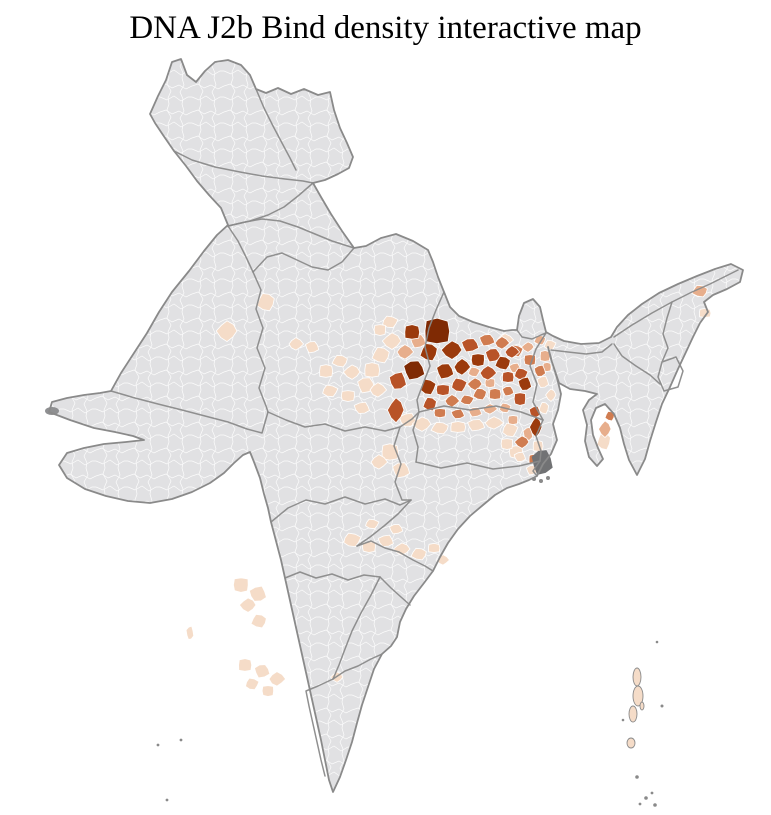 This screenshot has width=771, height=815. I want to click on rann-marsh-area, so click(52, 411).